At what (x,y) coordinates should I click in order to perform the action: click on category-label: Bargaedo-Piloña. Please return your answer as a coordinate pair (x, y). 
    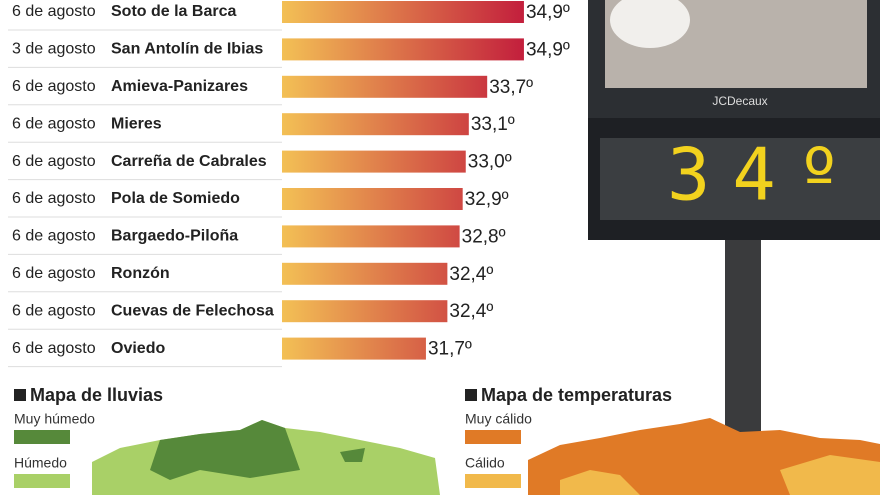
    Looking at the image, I should click on (174, 236).